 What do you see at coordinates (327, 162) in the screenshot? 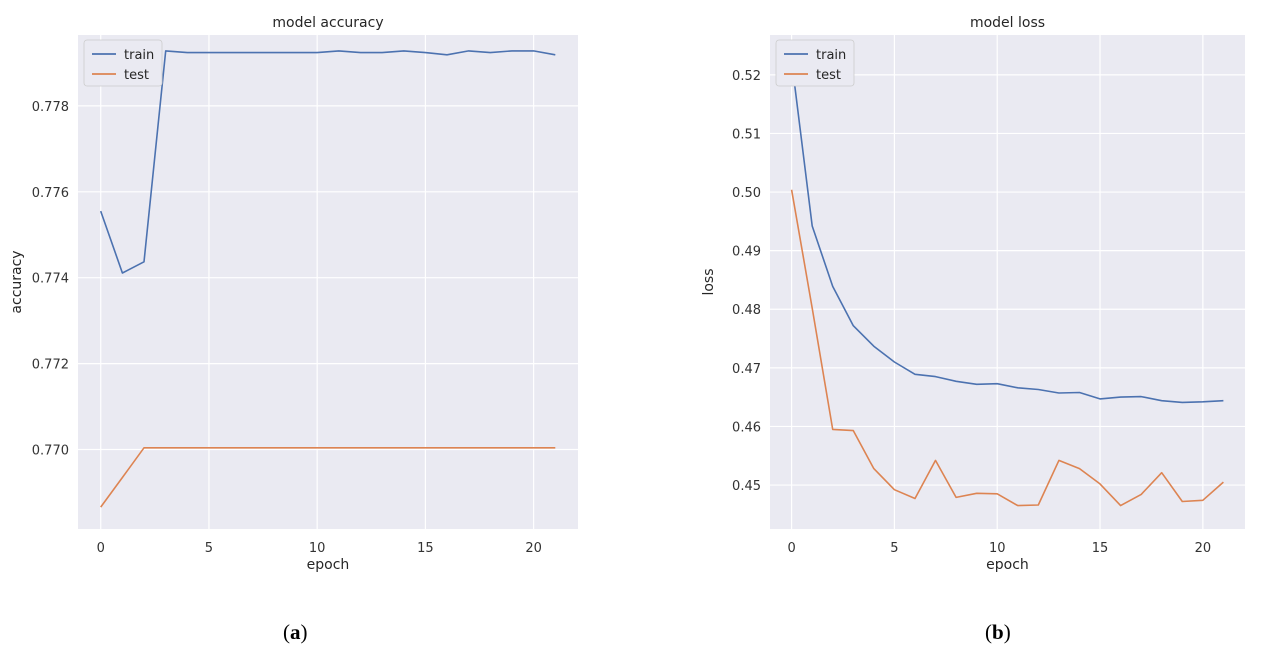
I see `series-line-train` at bounding box center [327, 162].